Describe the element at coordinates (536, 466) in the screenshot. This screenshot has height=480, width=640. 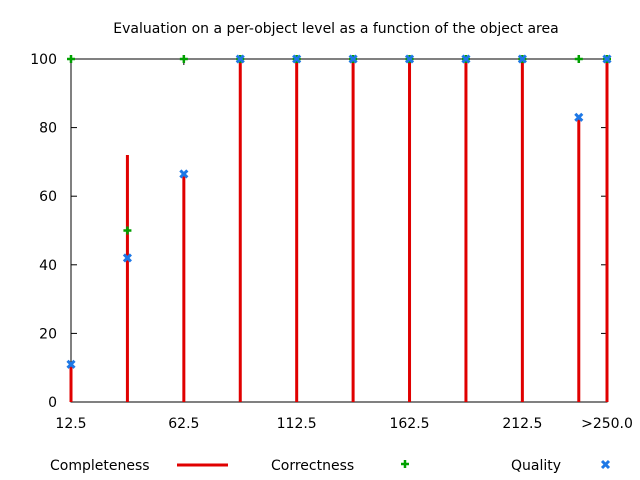
I see `legend-label-quality: Quality` at that location.